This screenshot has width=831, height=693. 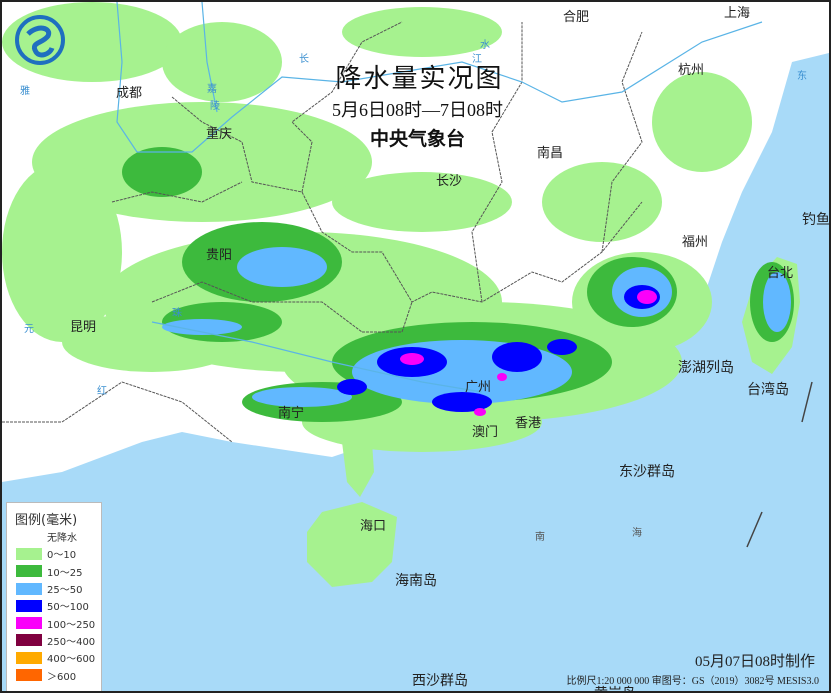 What do you see at coordinates (68, 608) in the screenshot?
I see `legend-label: 50～100` at bounding box center [68, 608].